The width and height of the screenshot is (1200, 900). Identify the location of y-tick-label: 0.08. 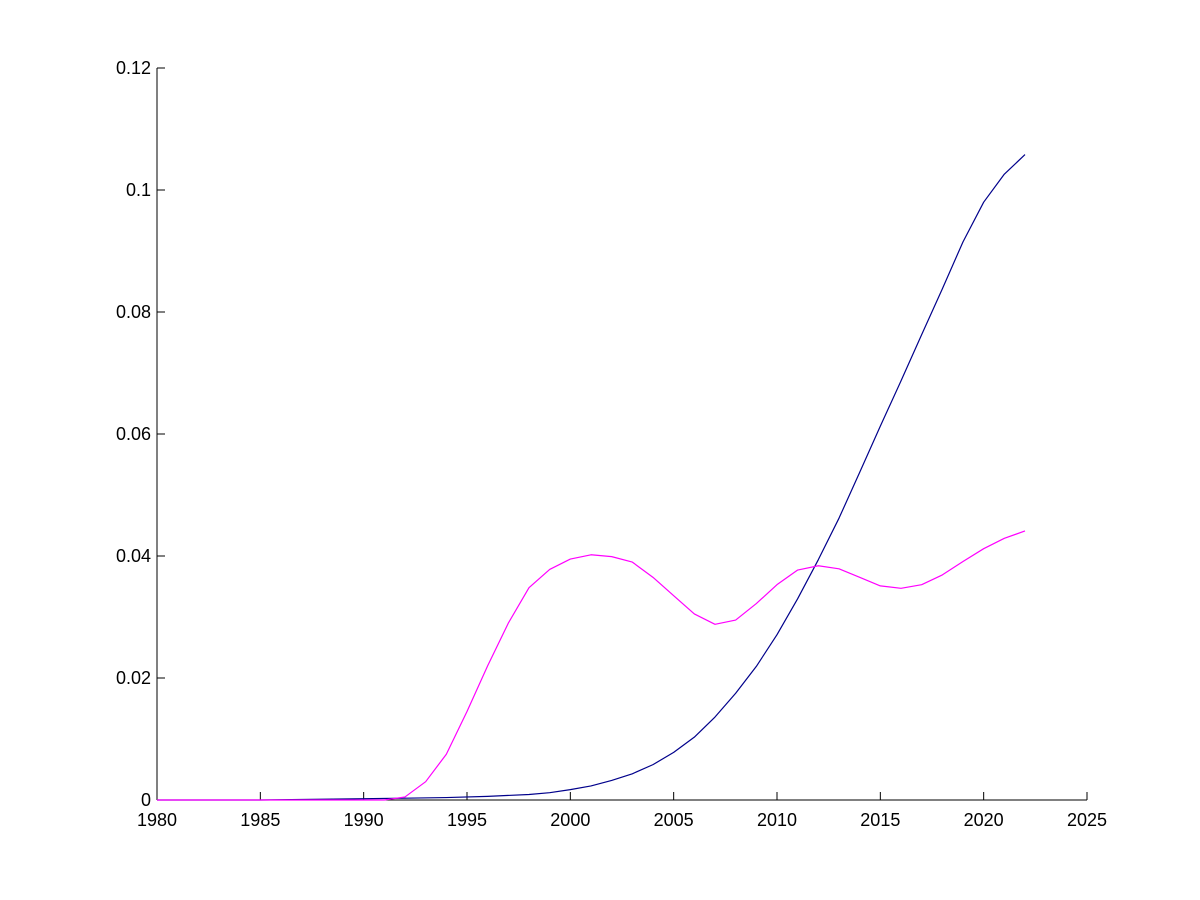
(133, 312).